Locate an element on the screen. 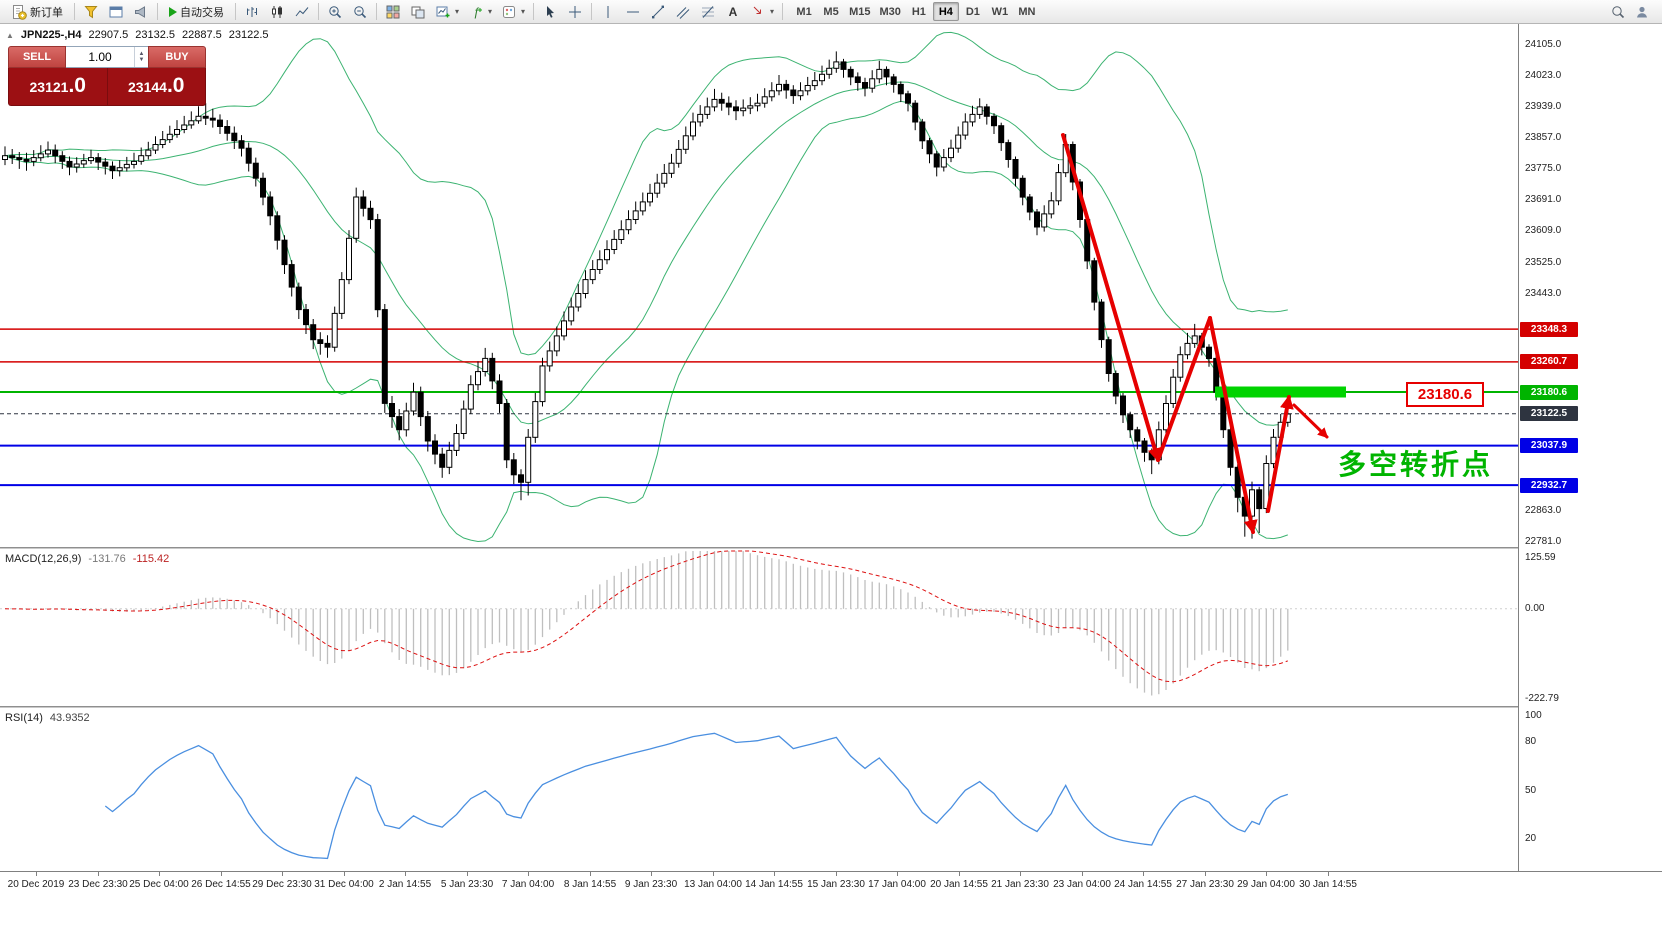 The height and width of the screenshot is (948, 1662). ohlc-open: 22907.5 is located at coordinates (108, 35).